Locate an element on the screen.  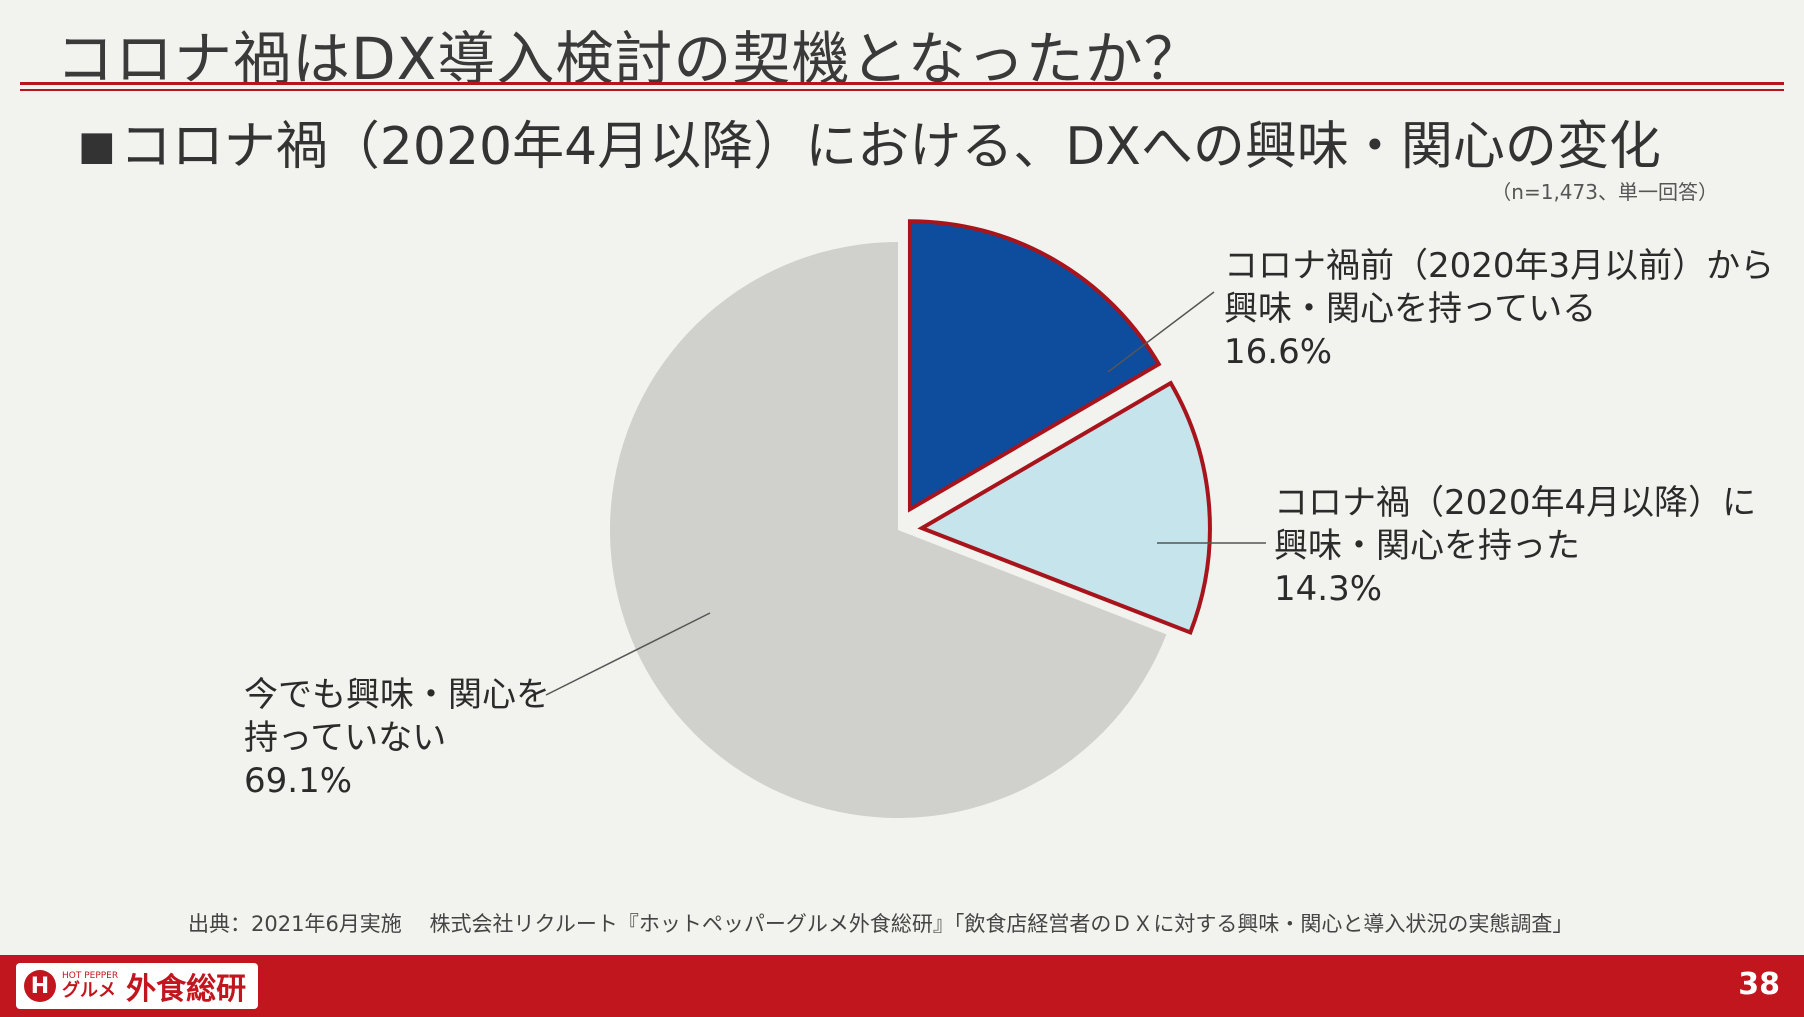
leader-line-not-interested is located at coordinates (628, 654).